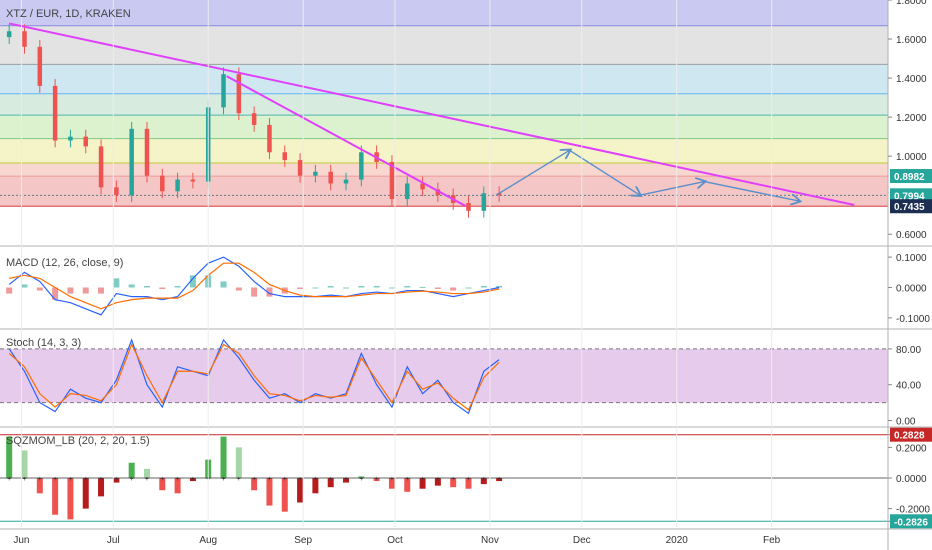  I want to click on y-tick-label: 40.00, so click(908, 386).